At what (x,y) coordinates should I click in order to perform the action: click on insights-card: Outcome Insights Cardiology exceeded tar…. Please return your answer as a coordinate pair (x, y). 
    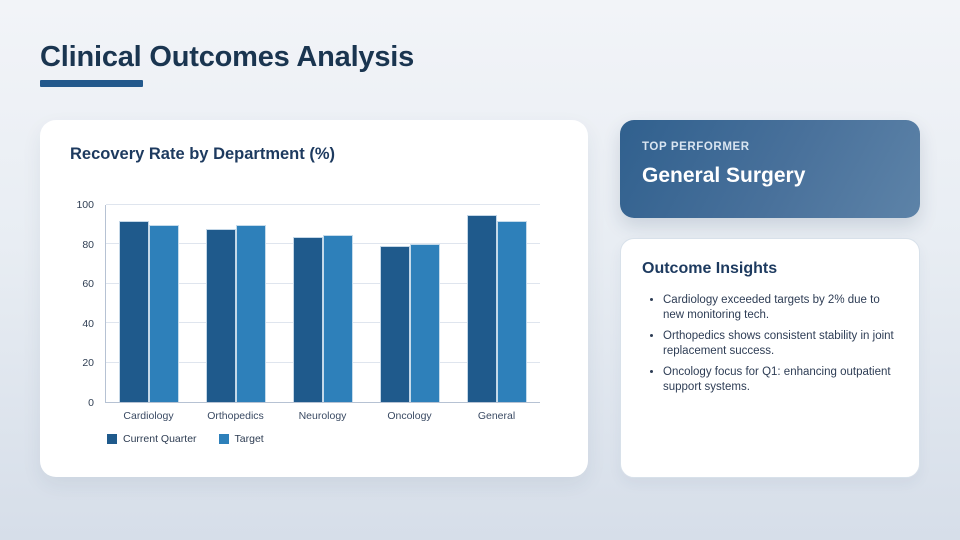
    Looking at the image, I should click on (770, 358).